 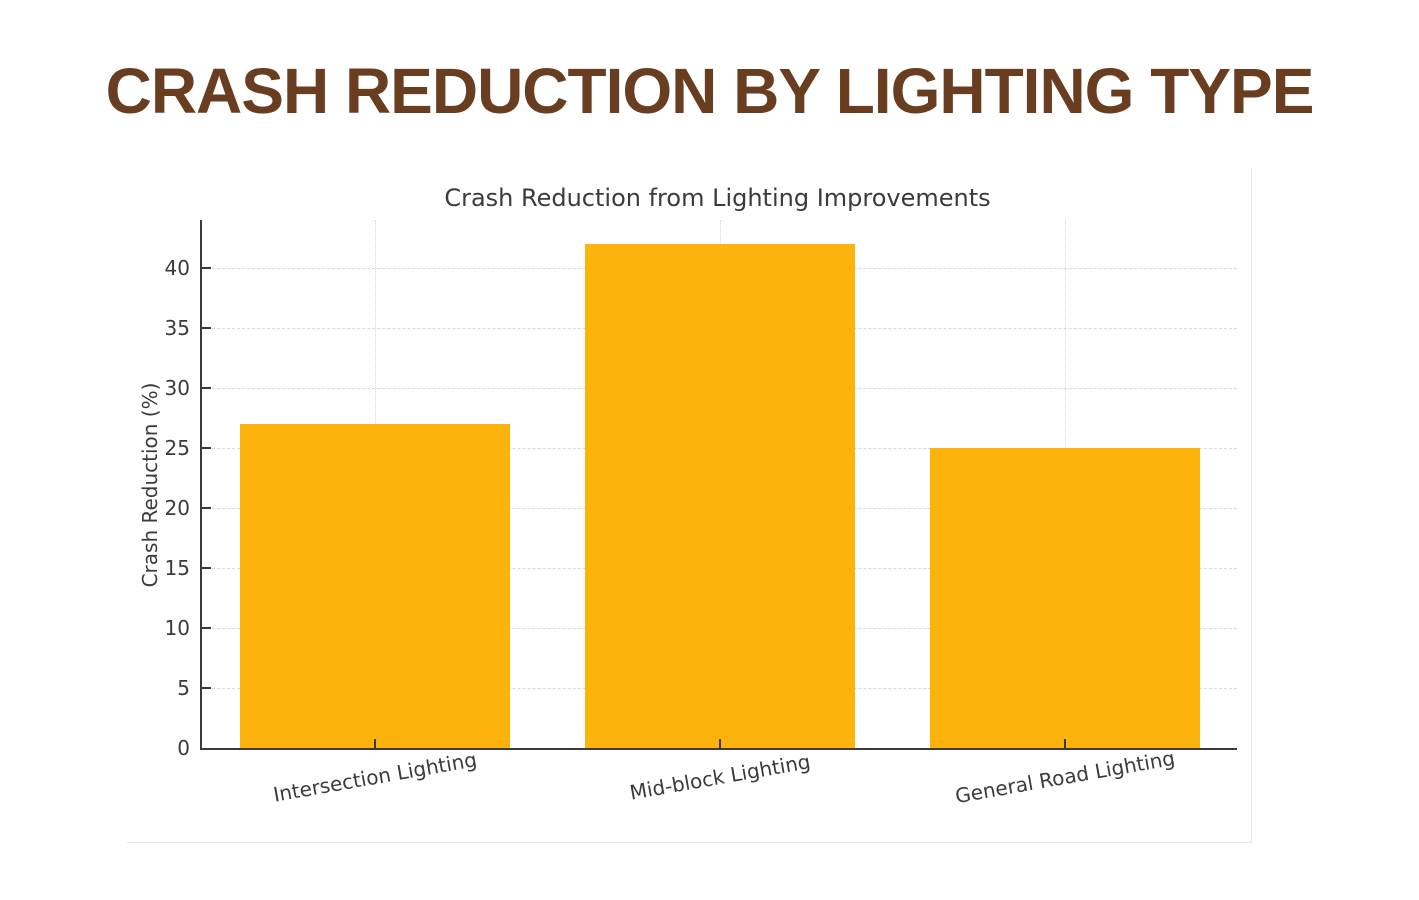 I want to click on x-tick-label: Intersection Lighting, so click(x=375, y=777).